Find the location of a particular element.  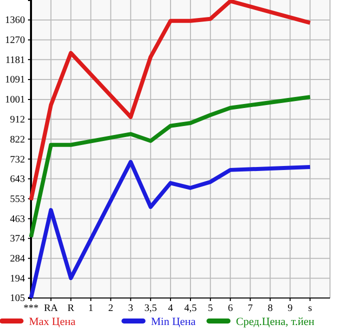

legend-label: Сред.Цена, т.йен is located at coordinates (275, 322).